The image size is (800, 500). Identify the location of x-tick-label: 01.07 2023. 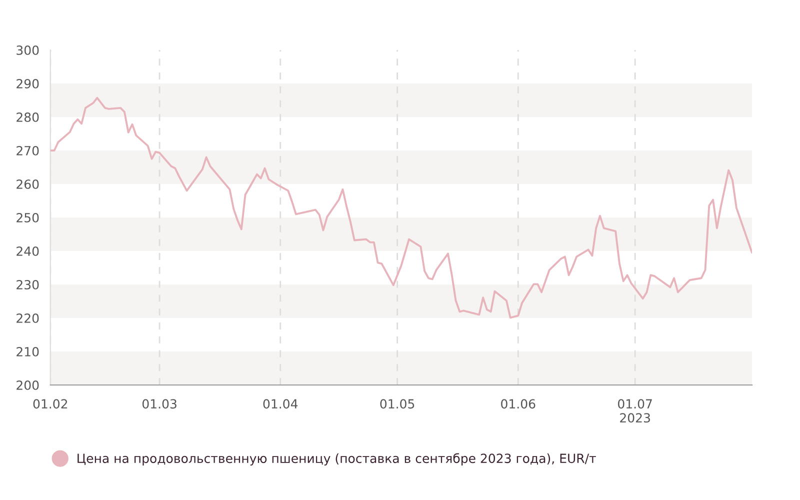
(635, 411).